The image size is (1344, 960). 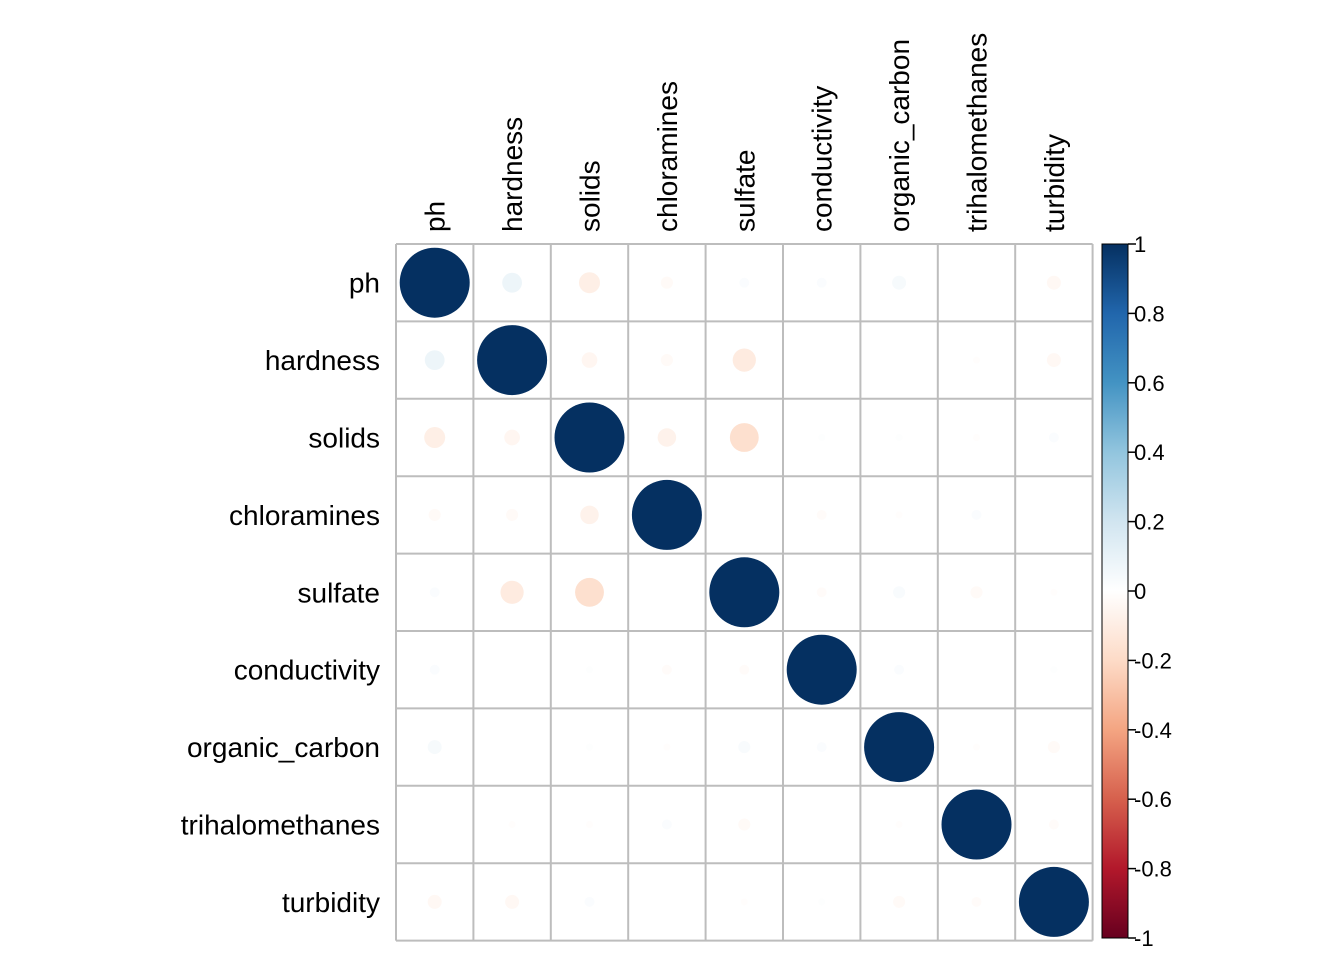 What do you see at coordinates (590, 196) in the screenshot?
I see `col-label-solids: solids` at bounding box center [590, 196].